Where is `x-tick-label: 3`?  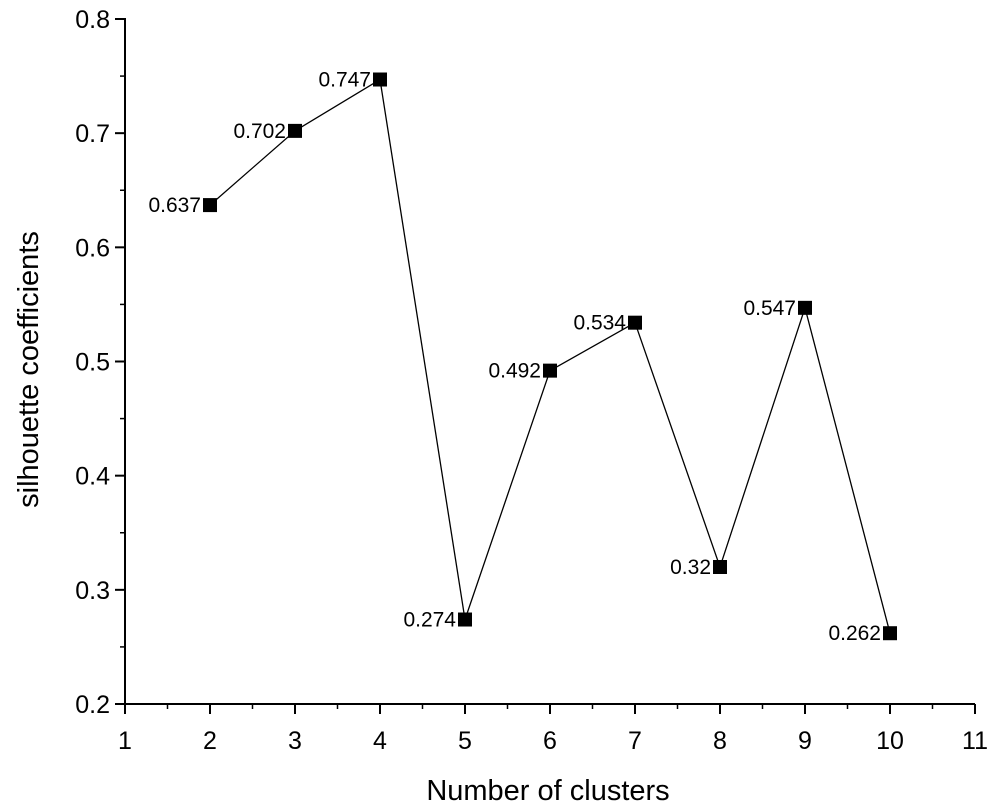
x-tick-label: 3 is located at coordinates (295, 741).